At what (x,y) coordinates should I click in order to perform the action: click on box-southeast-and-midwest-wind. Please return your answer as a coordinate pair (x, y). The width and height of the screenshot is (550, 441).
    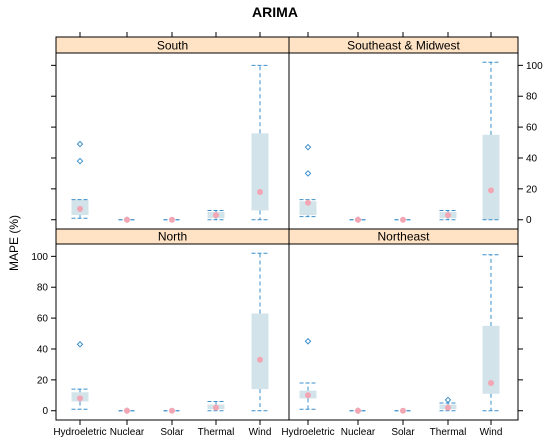
    Looking at the image, I should click on (491, 141).